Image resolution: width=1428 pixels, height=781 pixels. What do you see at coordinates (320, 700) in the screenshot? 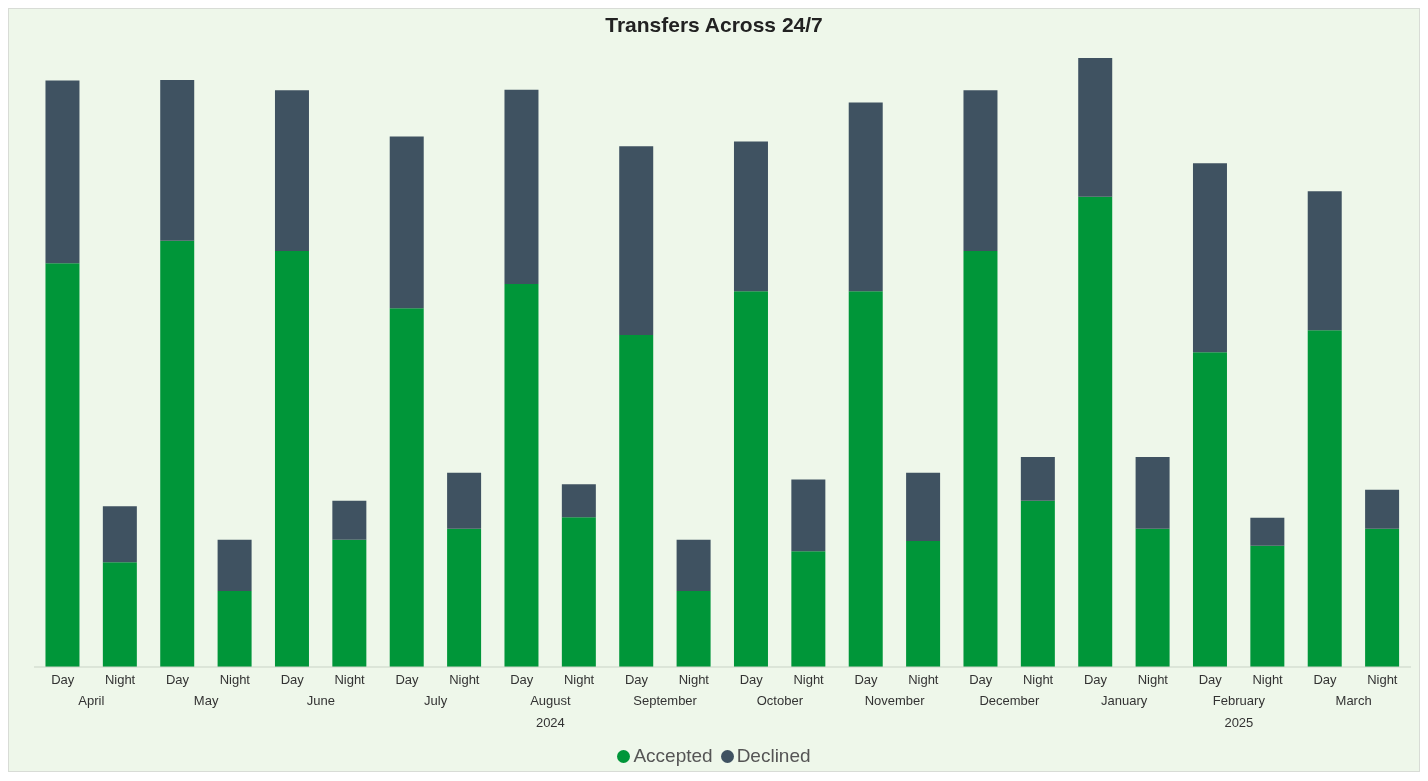
I see `text: June` at bounding box center [320, 700].